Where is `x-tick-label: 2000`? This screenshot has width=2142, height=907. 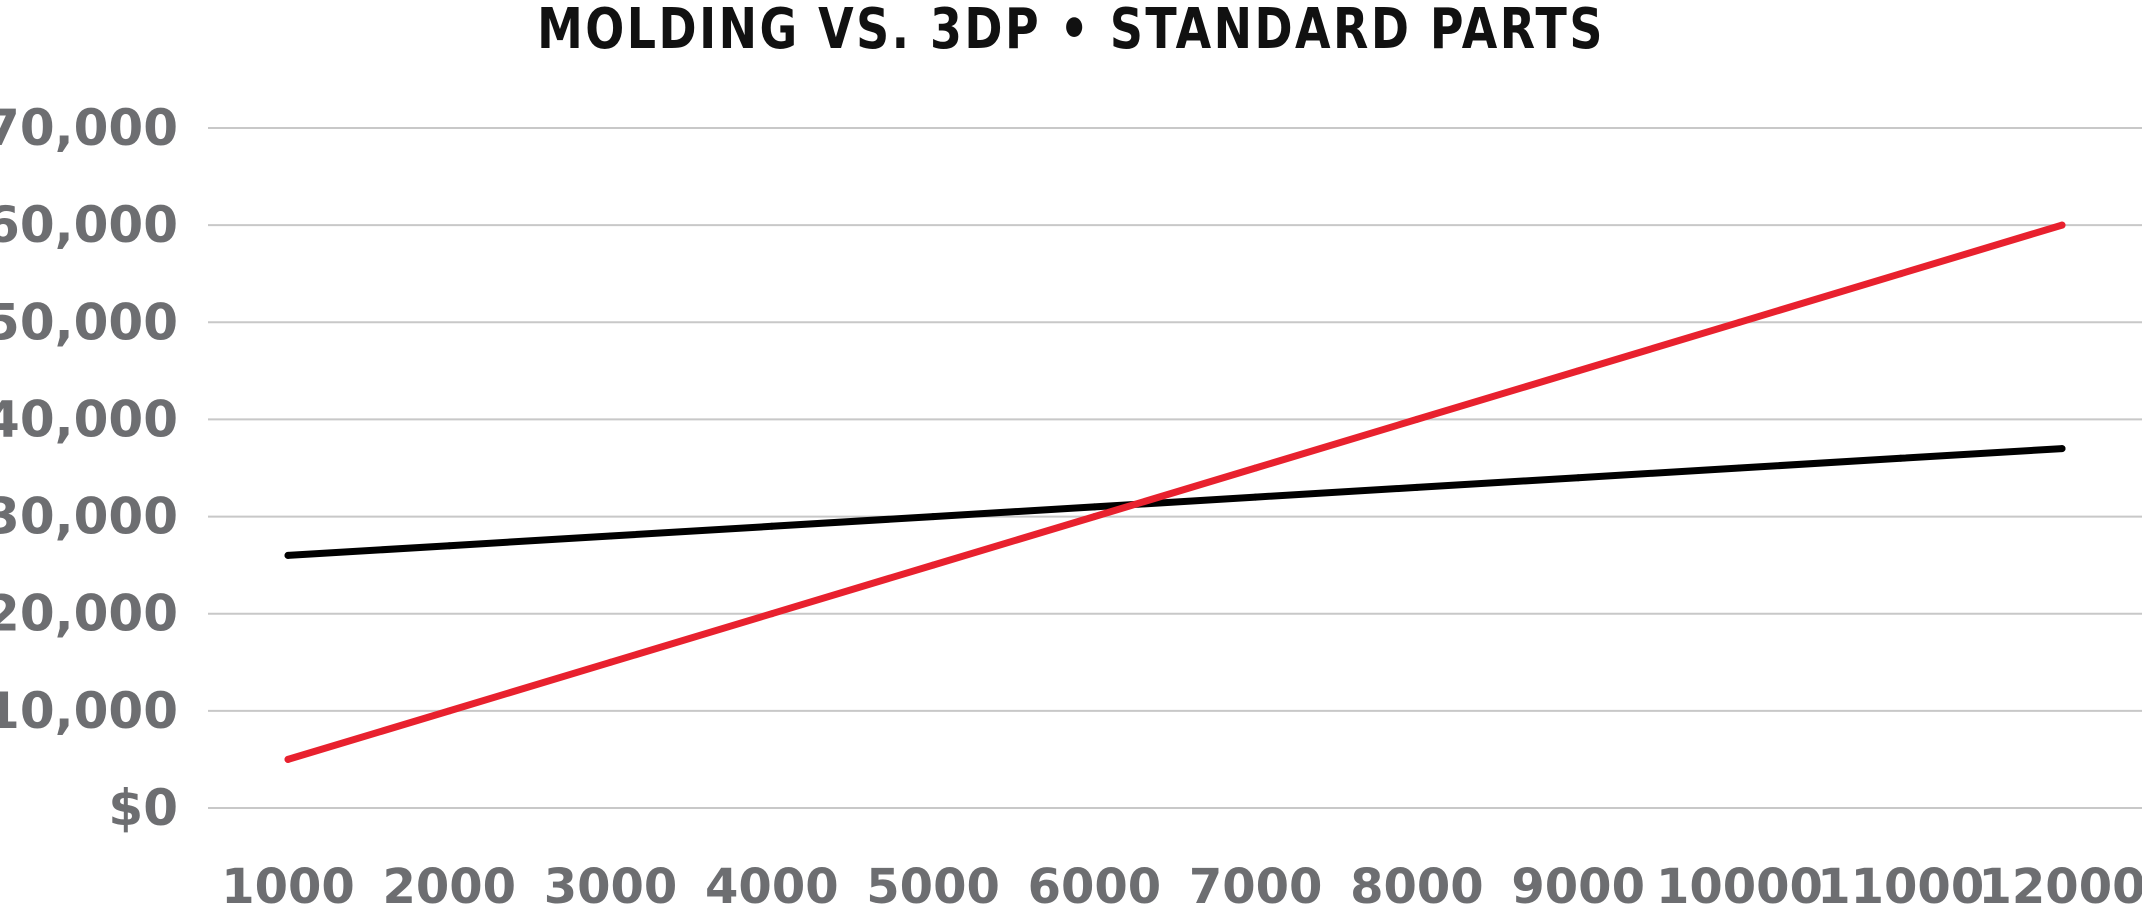
x-tick-label: 2000 is located at coordinates (449, 883).